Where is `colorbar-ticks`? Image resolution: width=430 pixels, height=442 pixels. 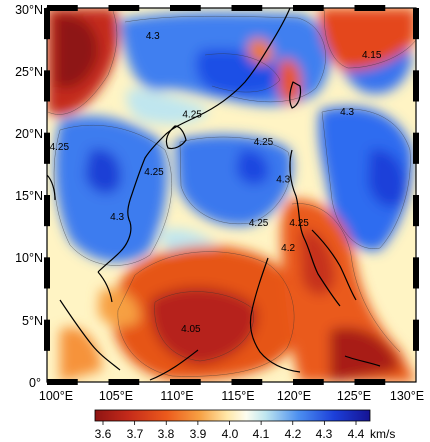 colorbar-ticks is located at coordinates (229, 423).